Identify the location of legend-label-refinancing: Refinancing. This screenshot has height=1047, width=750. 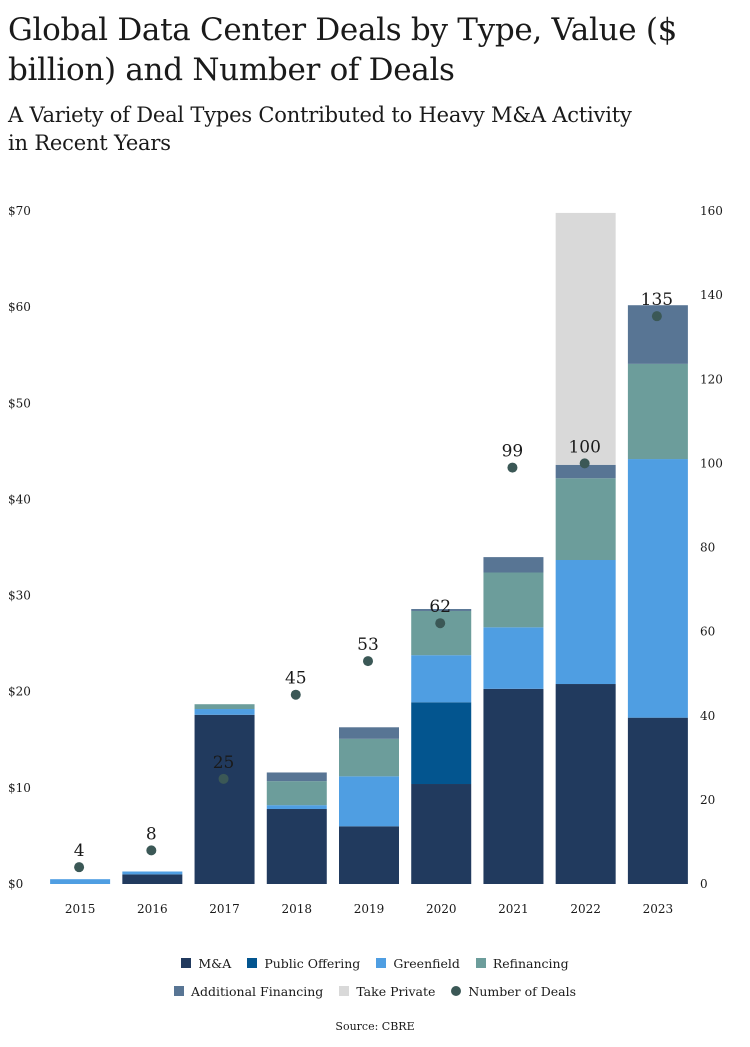
(530, 963).